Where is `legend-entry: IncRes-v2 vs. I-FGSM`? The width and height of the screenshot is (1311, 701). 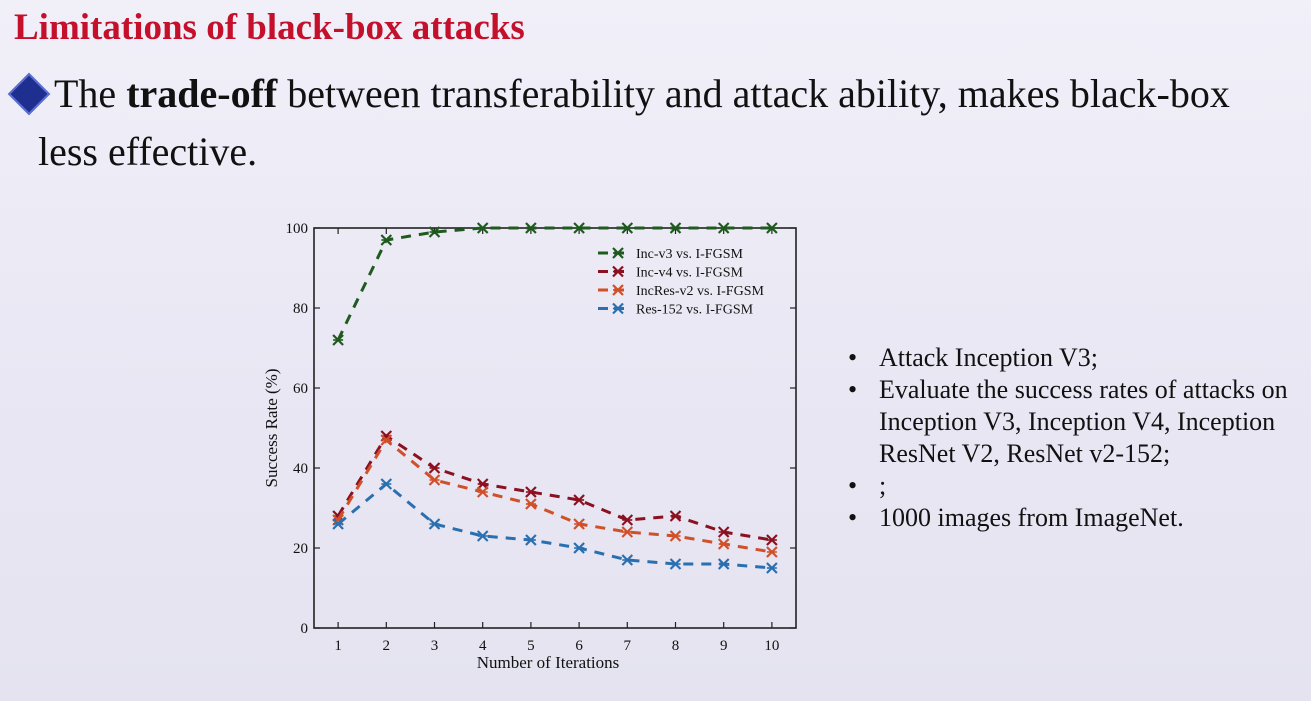
legend-entry: IncRes-v2 vs. I-FGSM is located at coordinates (681, 291).